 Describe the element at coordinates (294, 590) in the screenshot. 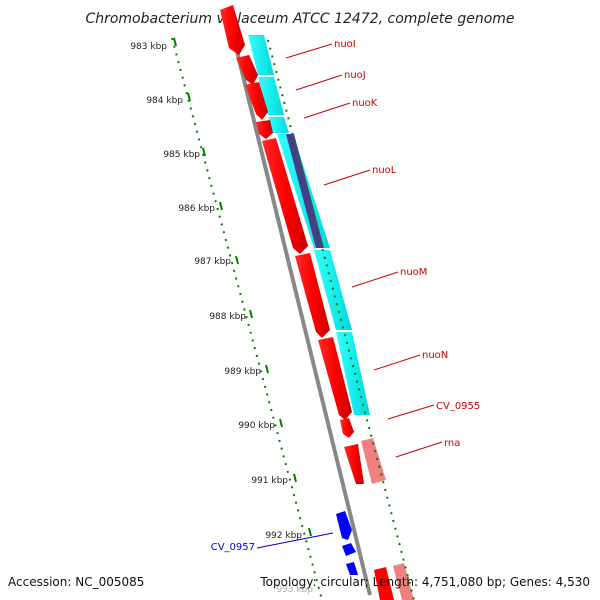

I see `ruler-label-993: 993 kbp` at that location.